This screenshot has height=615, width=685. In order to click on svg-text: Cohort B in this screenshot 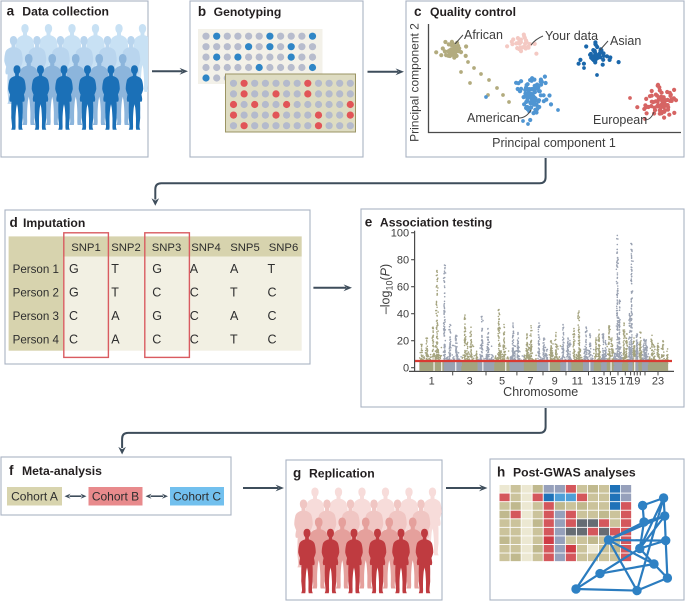, I will do `click(115, 497)`.